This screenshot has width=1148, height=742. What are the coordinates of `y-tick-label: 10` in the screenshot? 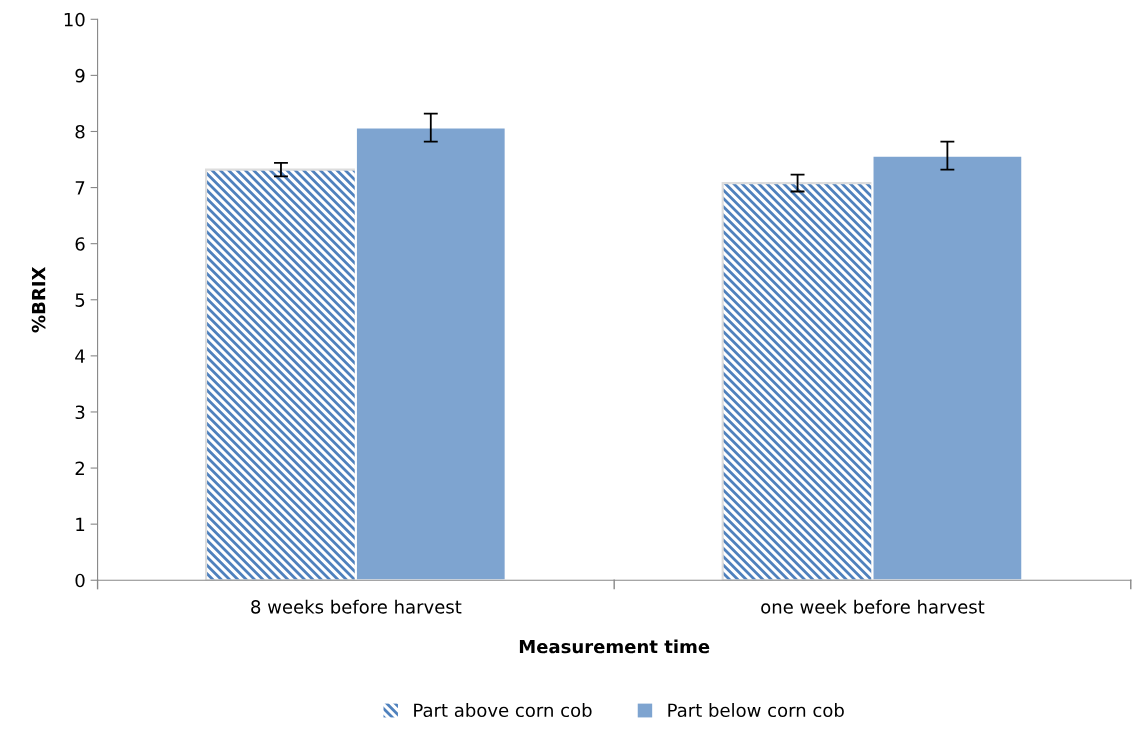 It's located at (74, 19).